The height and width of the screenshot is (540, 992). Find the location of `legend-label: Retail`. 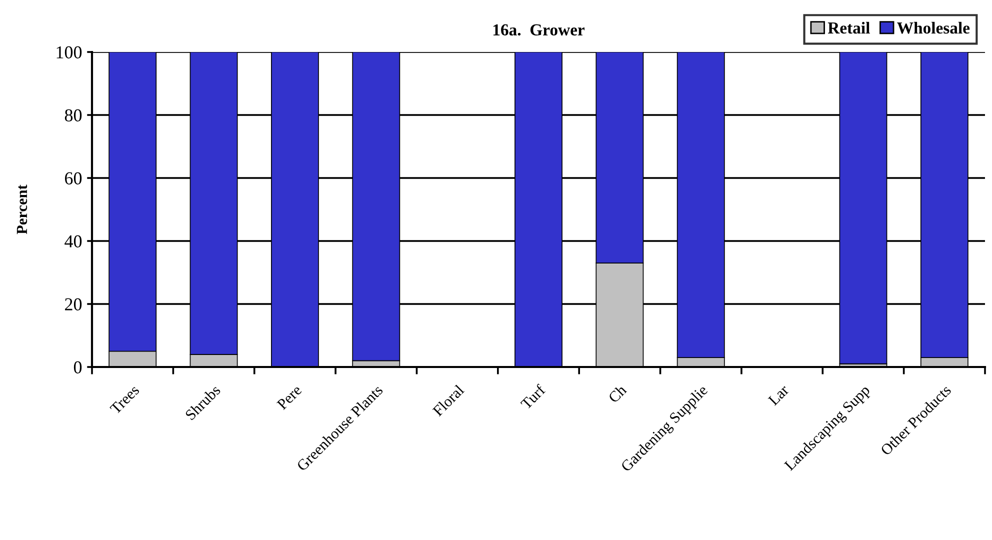

legend-label: Retail is located at coordinates (849, 28).